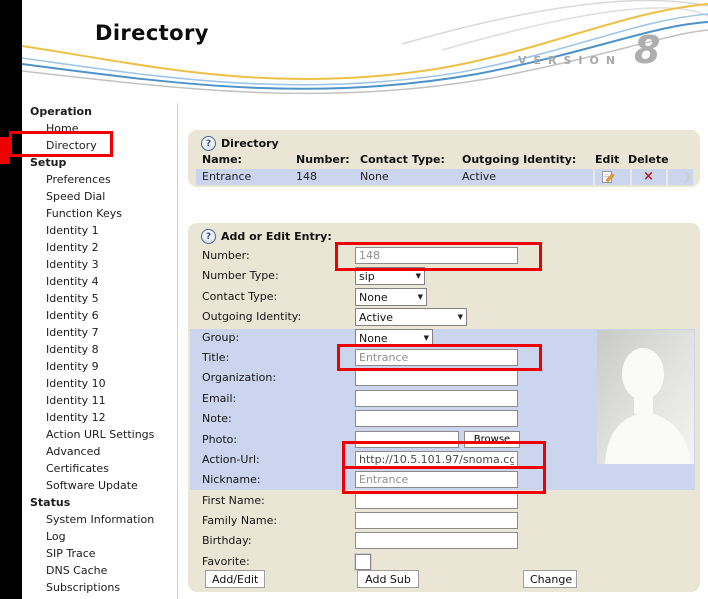  Describe the element at coordinates (76, 196) in the screenshot. I see `sidebar-item-speed-dial: Speed Dial` at that location.